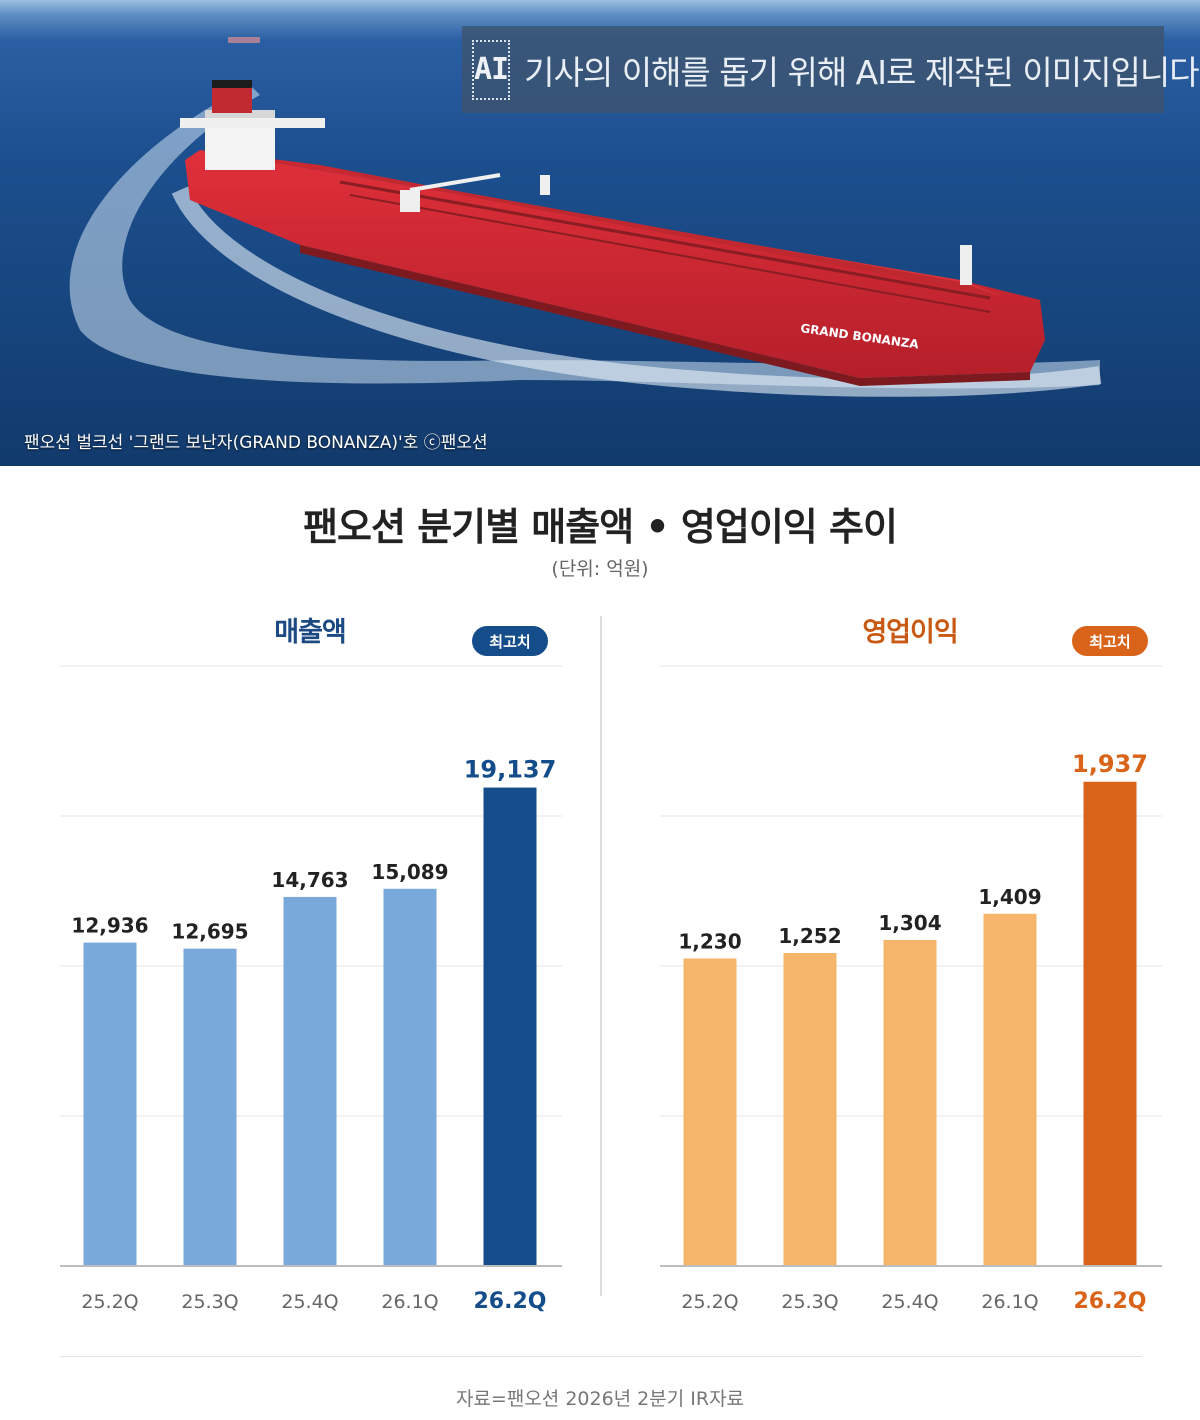  What do you see at coordinates (309, 880) in the screenshot?
I see `revenue-value-label: 14,763` at bounding box center [309, 880].